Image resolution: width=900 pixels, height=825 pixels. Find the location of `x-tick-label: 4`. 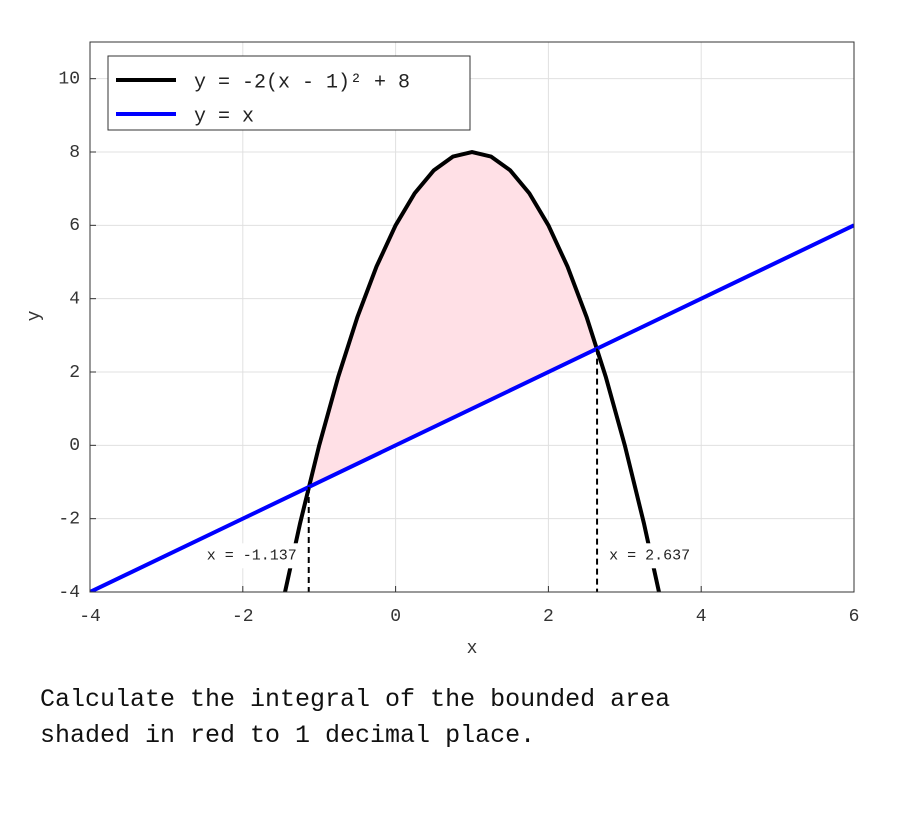

x-tick-label: 4 is located at coordinates (701, 617).